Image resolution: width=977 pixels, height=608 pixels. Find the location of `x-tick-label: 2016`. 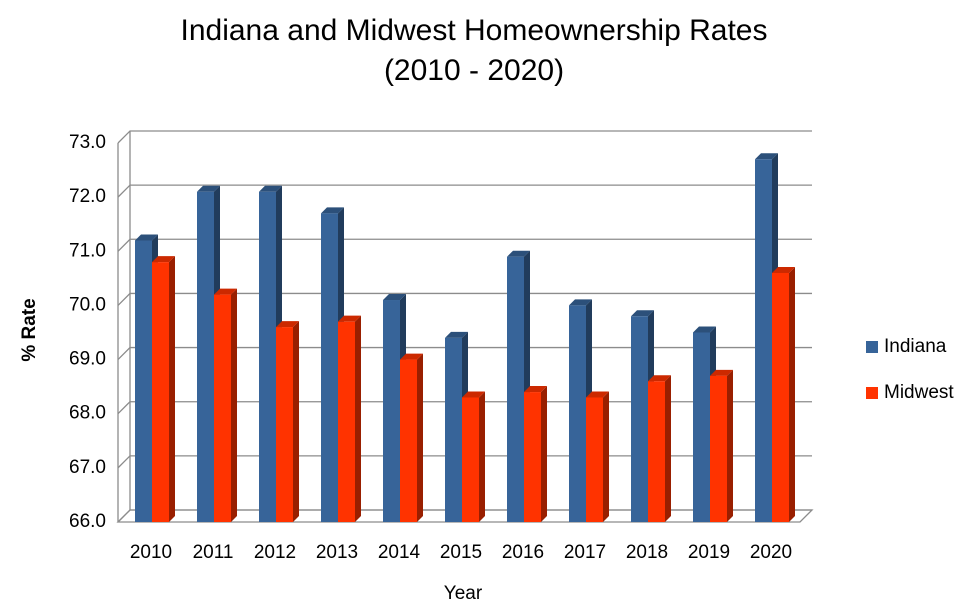

x-tick-label: 2016 is located at coordinates (523, 552).